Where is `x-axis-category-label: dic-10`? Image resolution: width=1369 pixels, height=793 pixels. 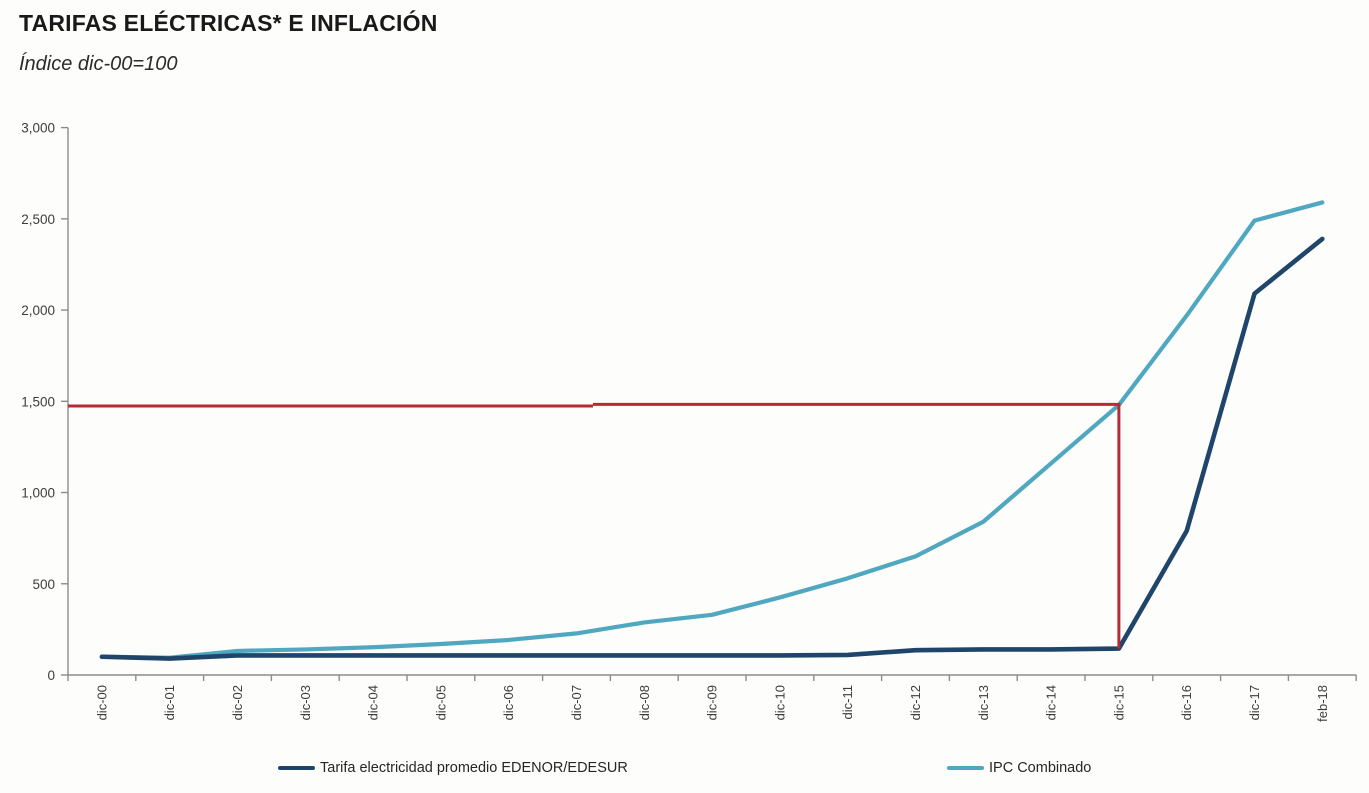 x-axis-category-label: dic-10 is located at coordinates (779, 702).